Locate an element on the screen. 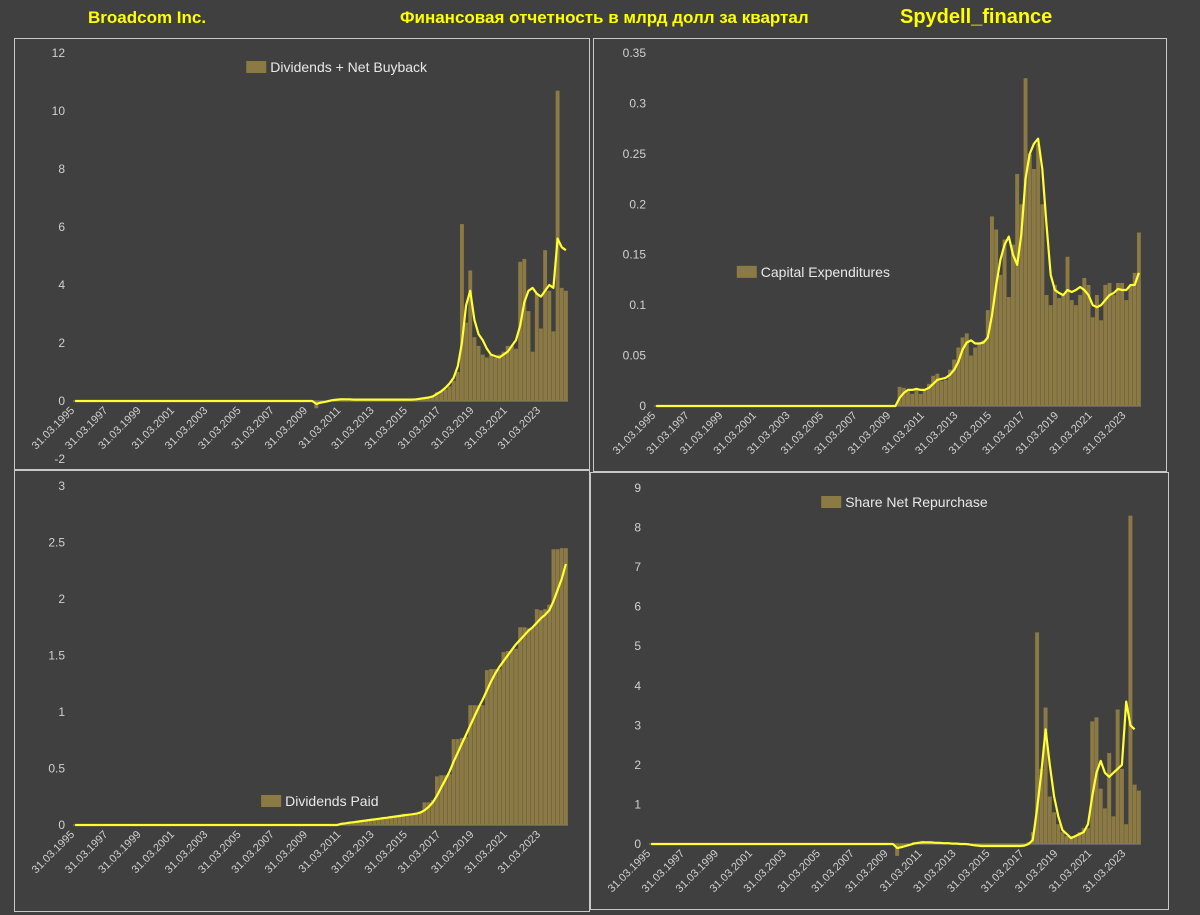 The height and width of the screenshot is (915, 1200). legend-label: Capital Expenditures is located at coordinates (825, 272).